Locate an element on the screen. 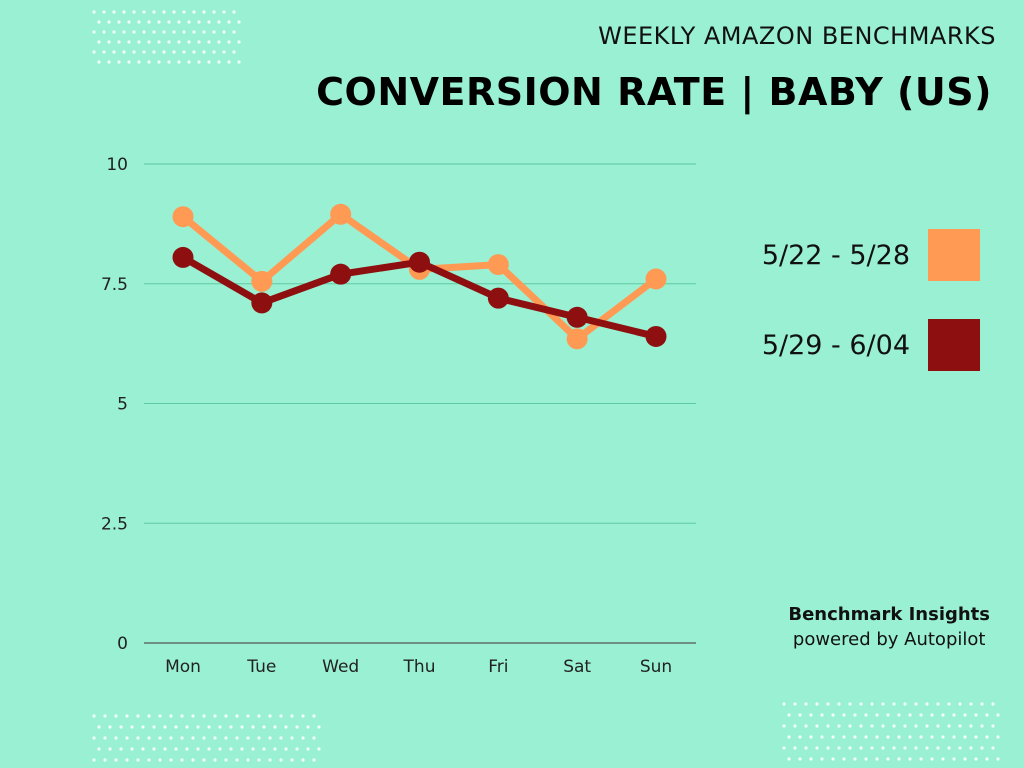 This screenshot has width=1024, height=768. chart-title: CONVERSION RATE | BABY (US) is located at coordinates (654, 92).